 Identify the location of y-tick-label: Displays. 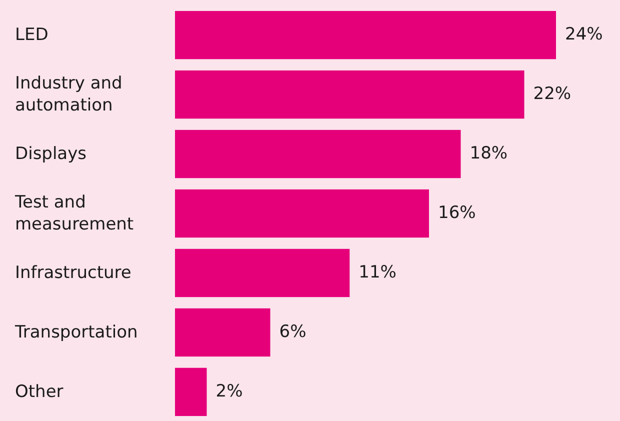
(51, 154).